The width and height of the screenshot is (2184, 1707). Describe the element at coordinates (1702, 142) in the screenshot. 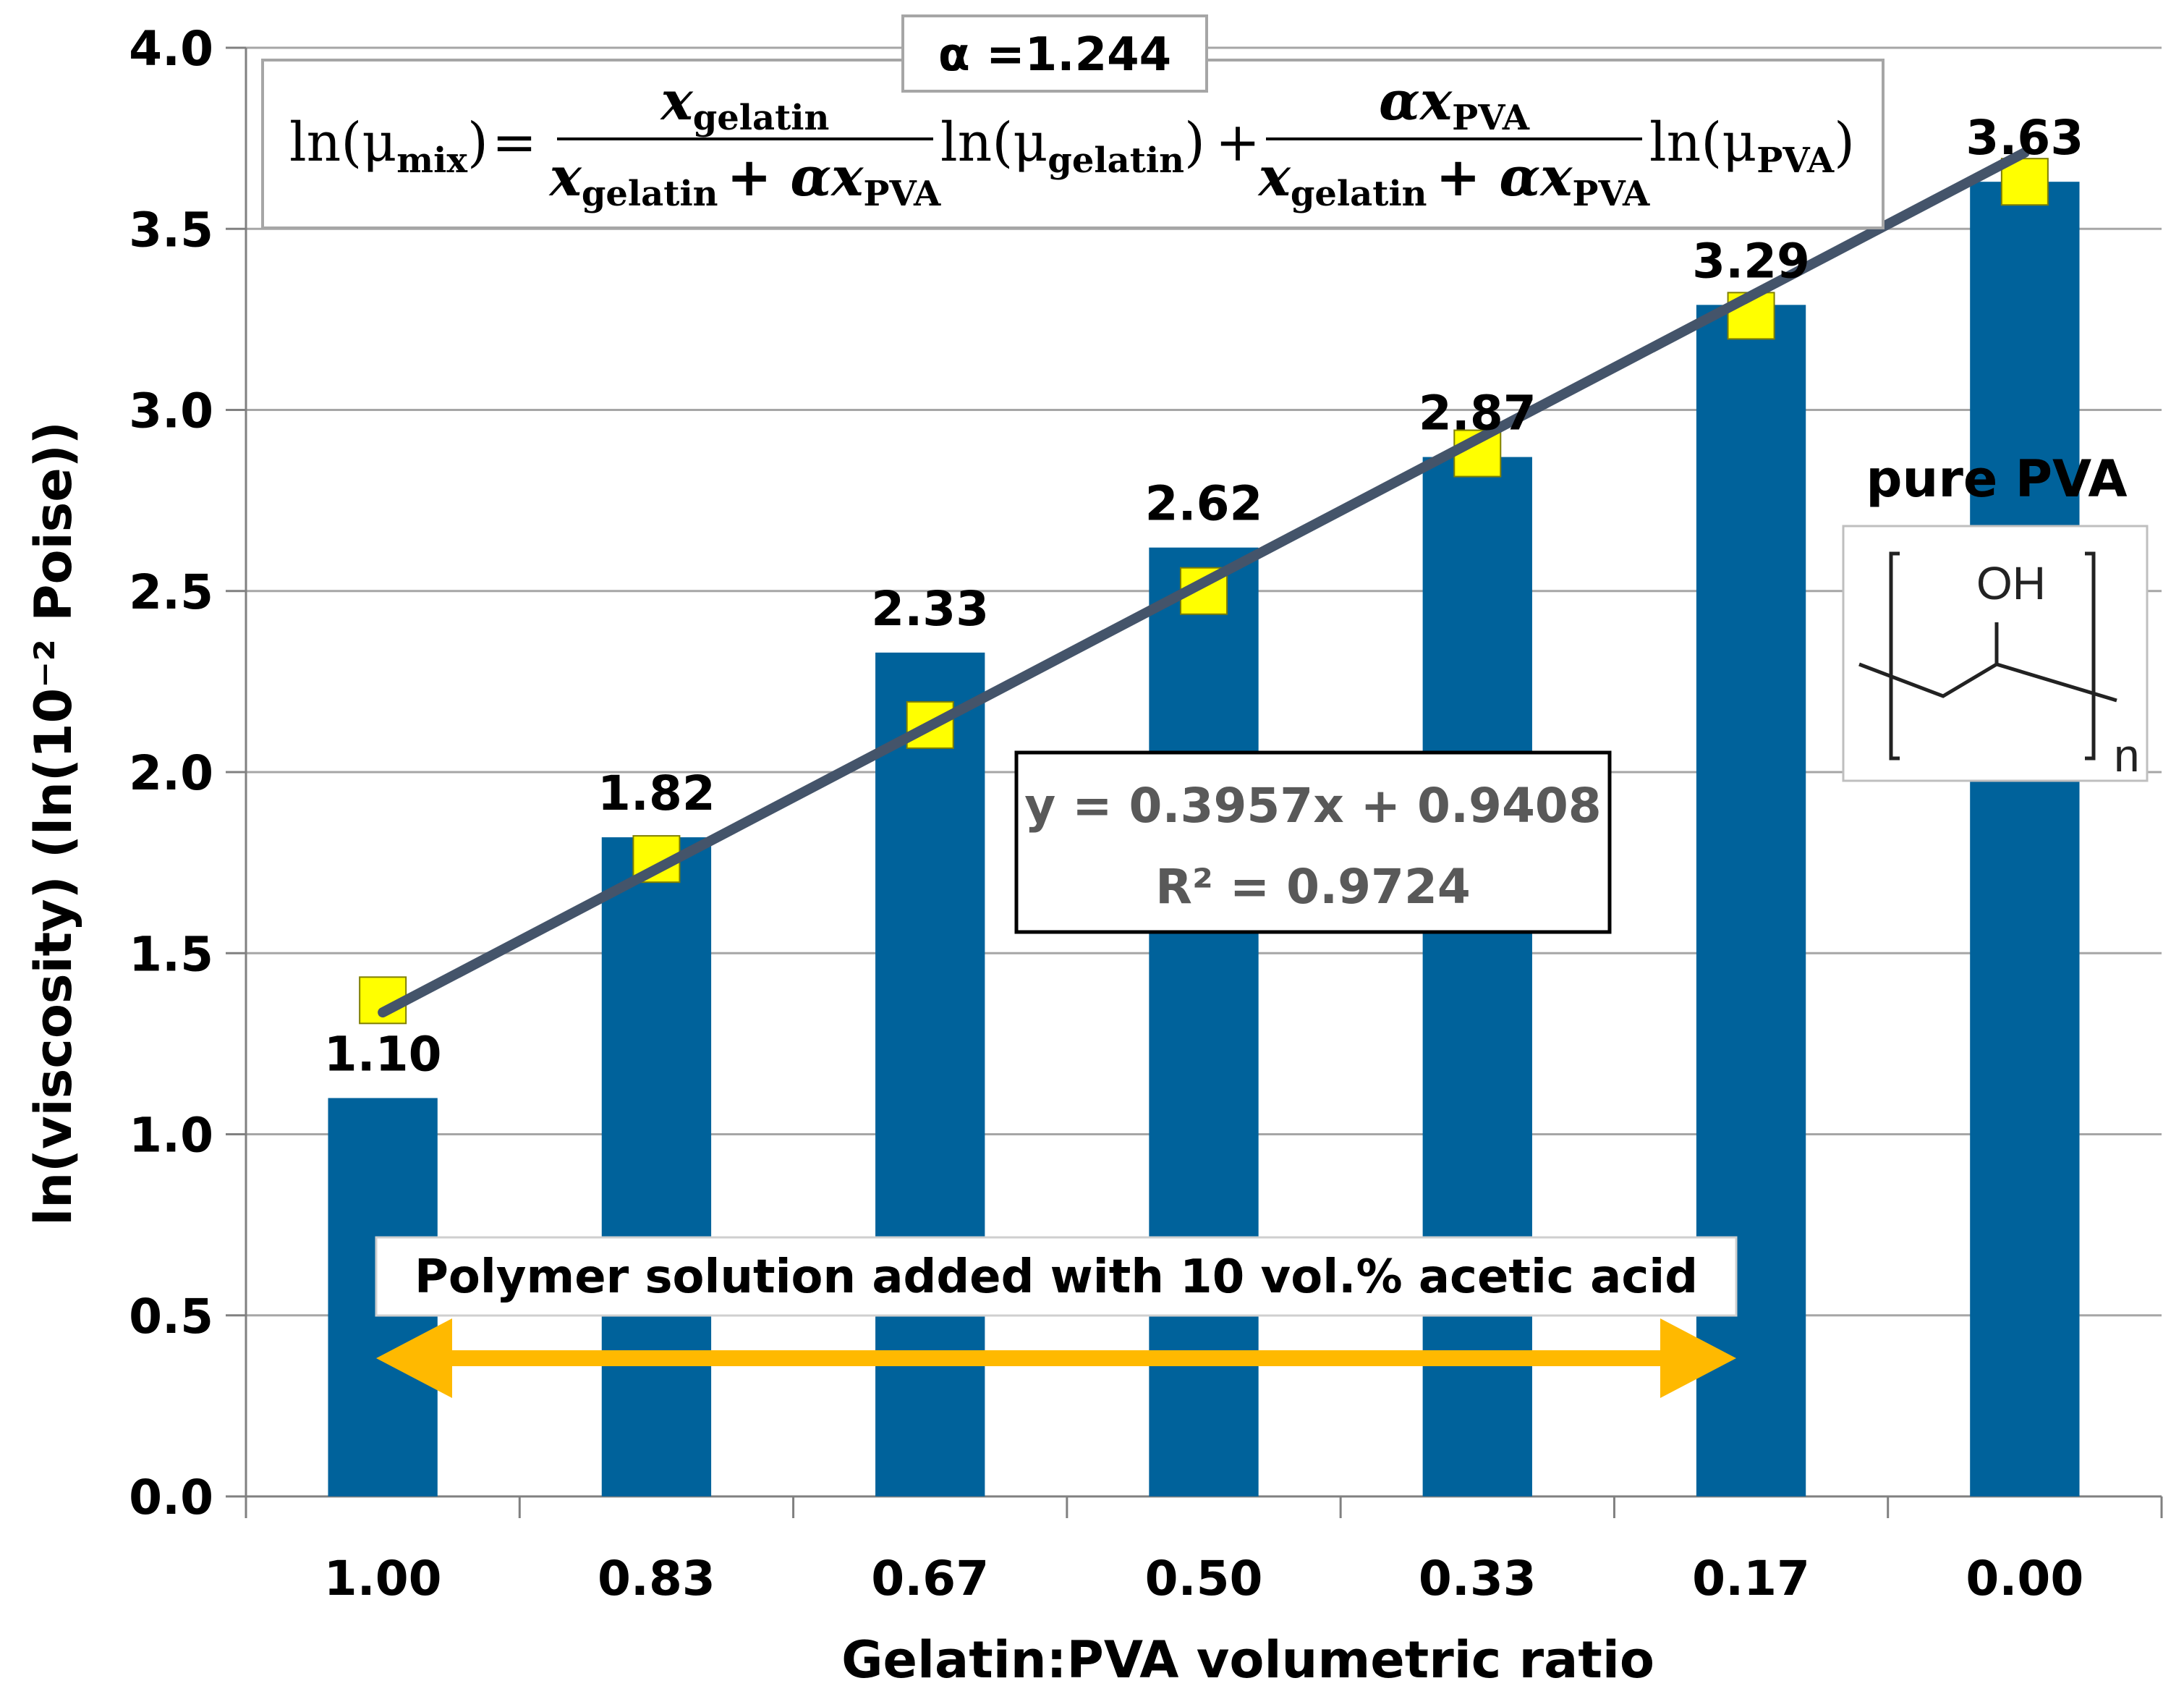

I see `ln2: ln(μ` at that location.